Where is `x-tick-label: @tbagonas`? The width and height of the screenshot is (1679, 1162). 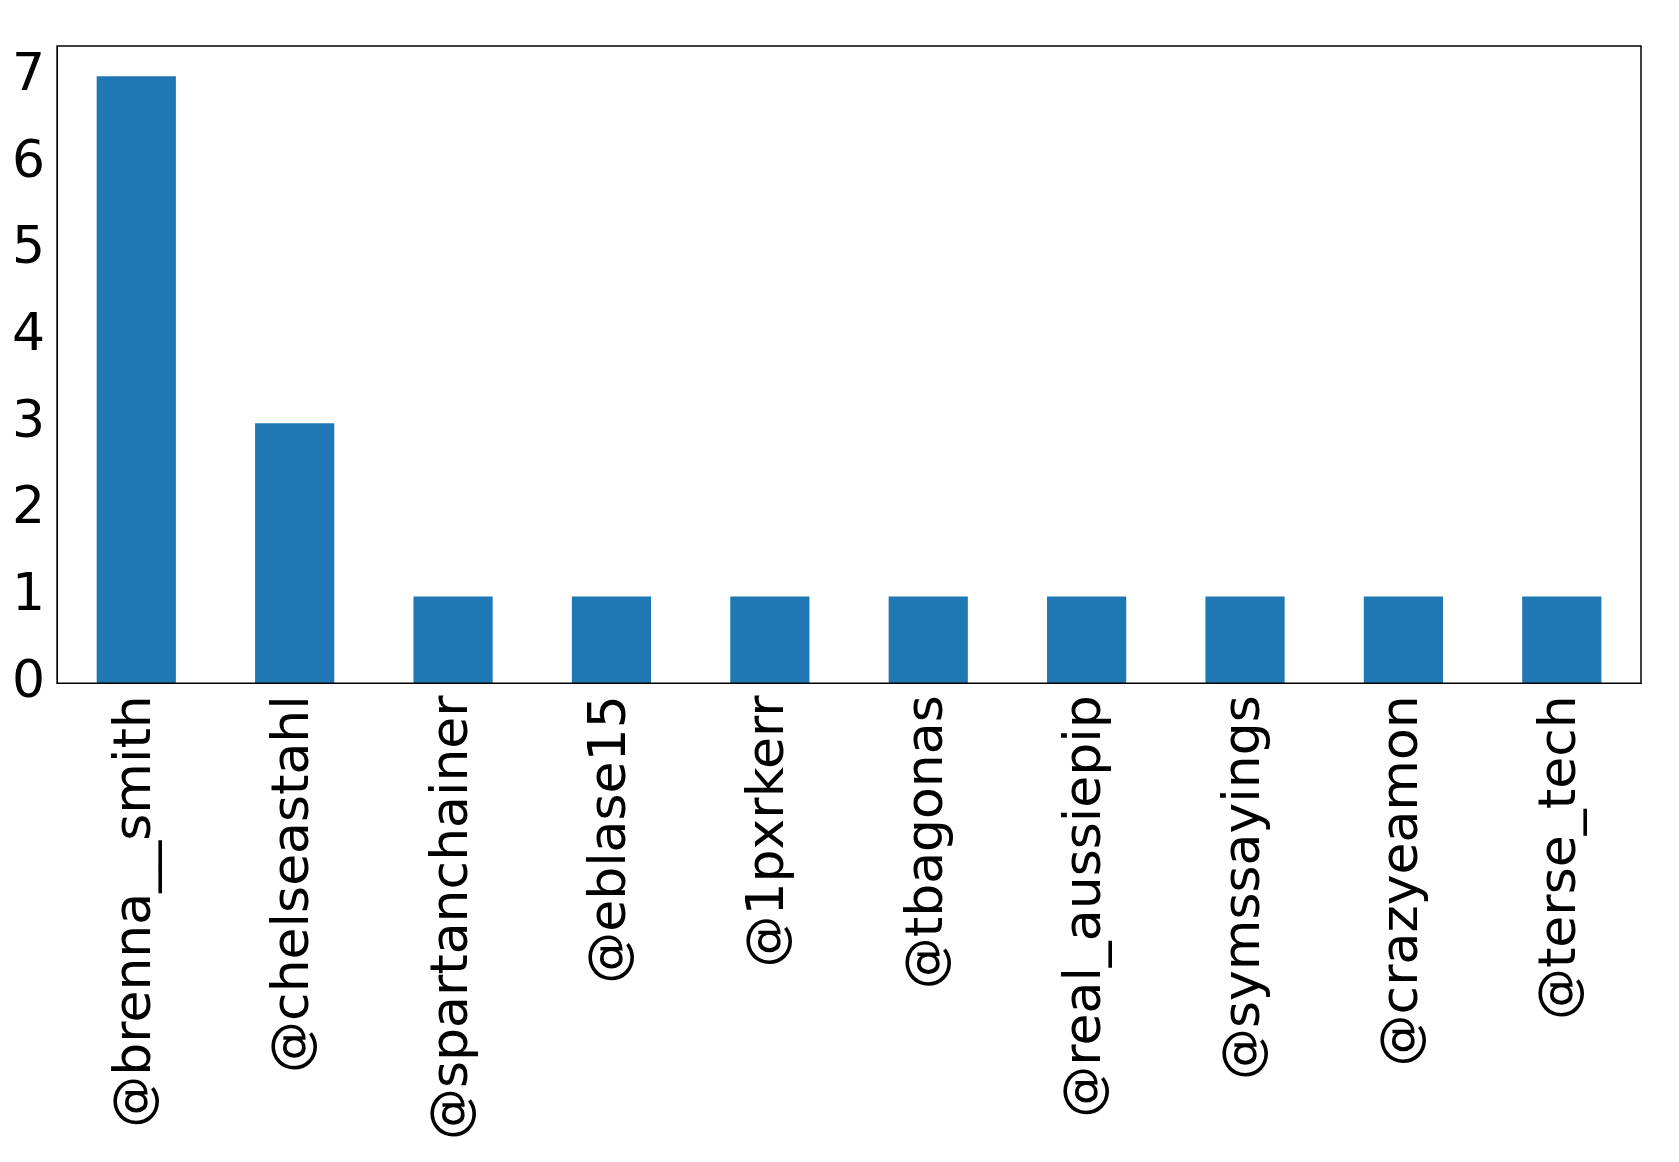 x-tick-label: @tbagonas is located at coordinates (923, 842).